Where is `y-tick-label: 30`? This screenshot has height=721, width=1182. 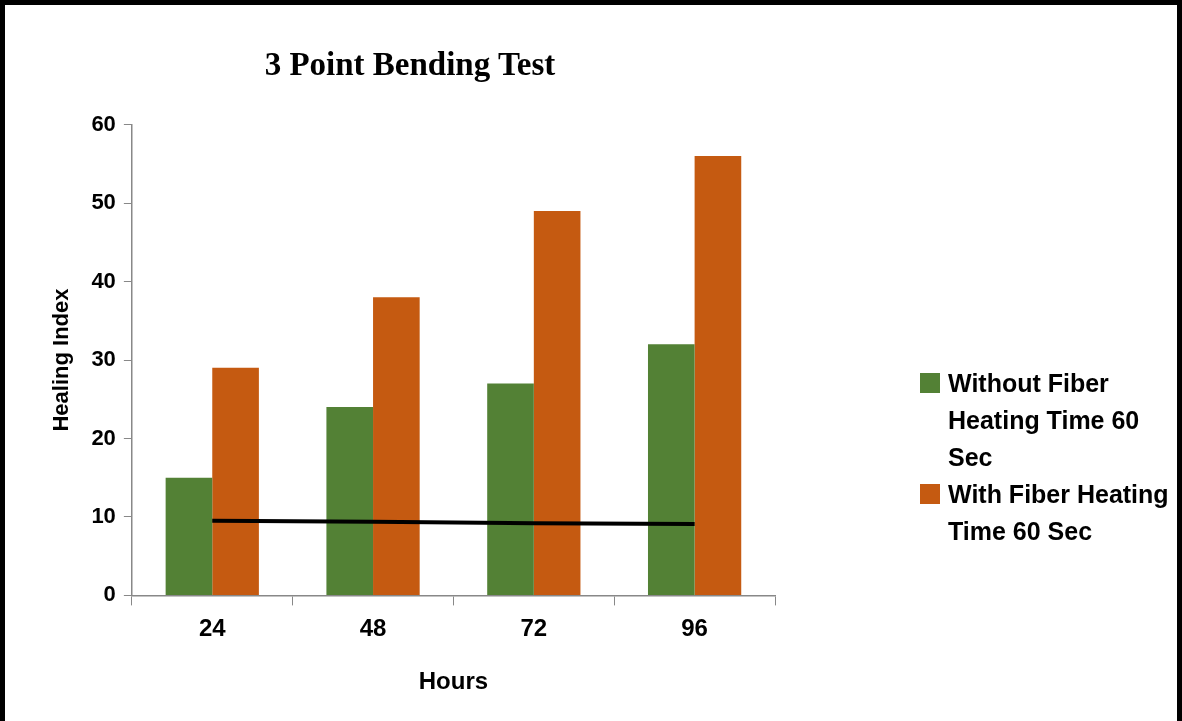 y-tick-label: 30 is located at coordinates (103, 359).